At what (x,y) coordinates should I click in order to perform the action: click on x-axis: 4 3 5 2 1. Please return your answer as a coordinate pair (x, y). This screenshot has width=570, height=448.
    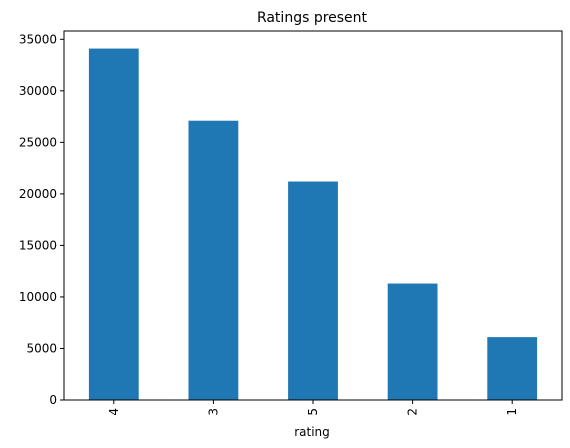
    Looking at the image, I should click on (313, 408).